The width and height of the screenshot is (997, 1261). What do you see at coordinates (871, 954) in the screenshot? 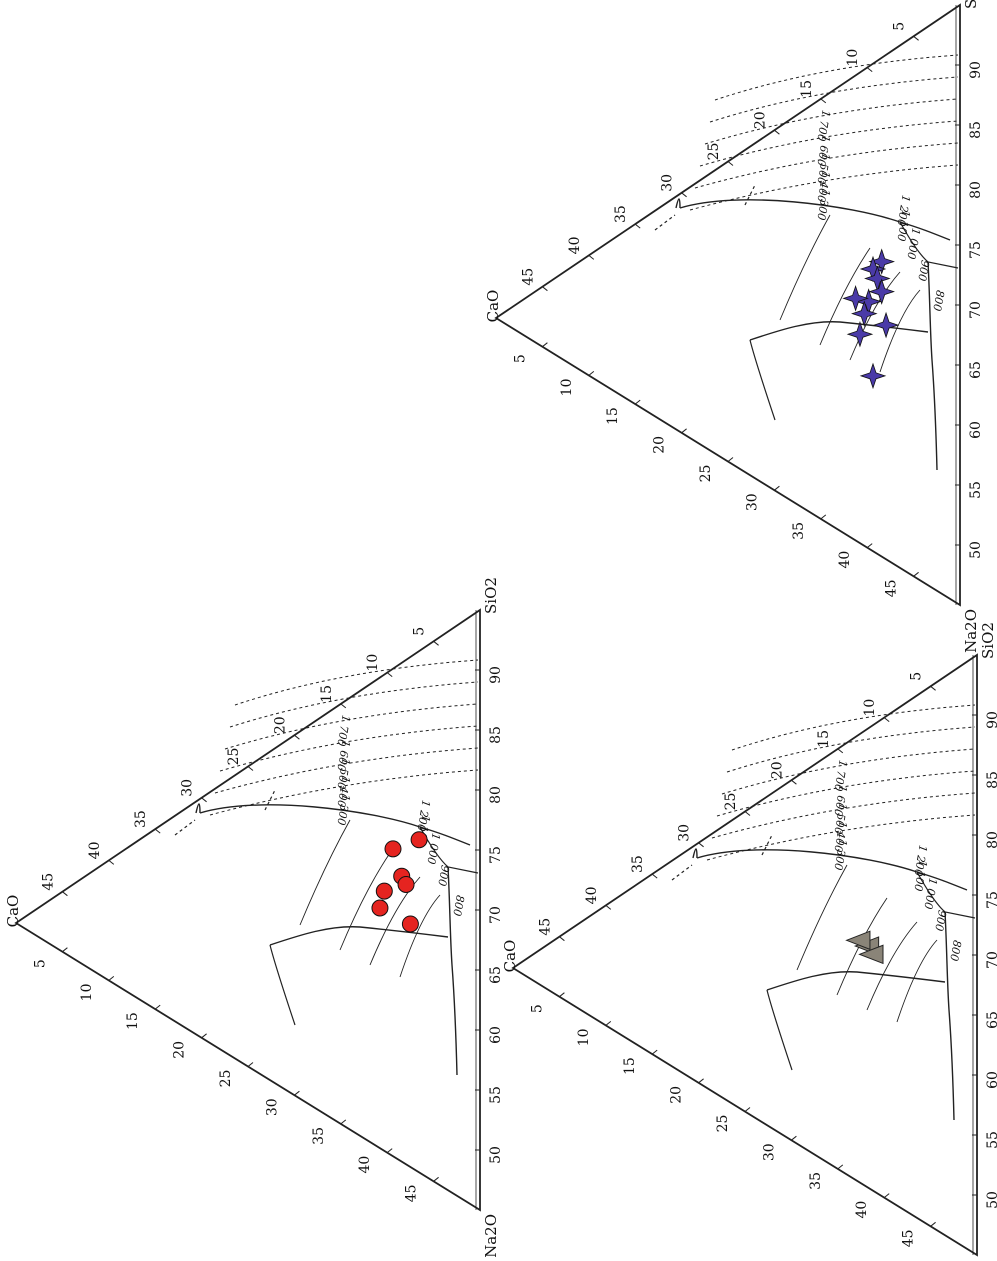
I see `data-point-triangle` at bounding box center [871, 954].